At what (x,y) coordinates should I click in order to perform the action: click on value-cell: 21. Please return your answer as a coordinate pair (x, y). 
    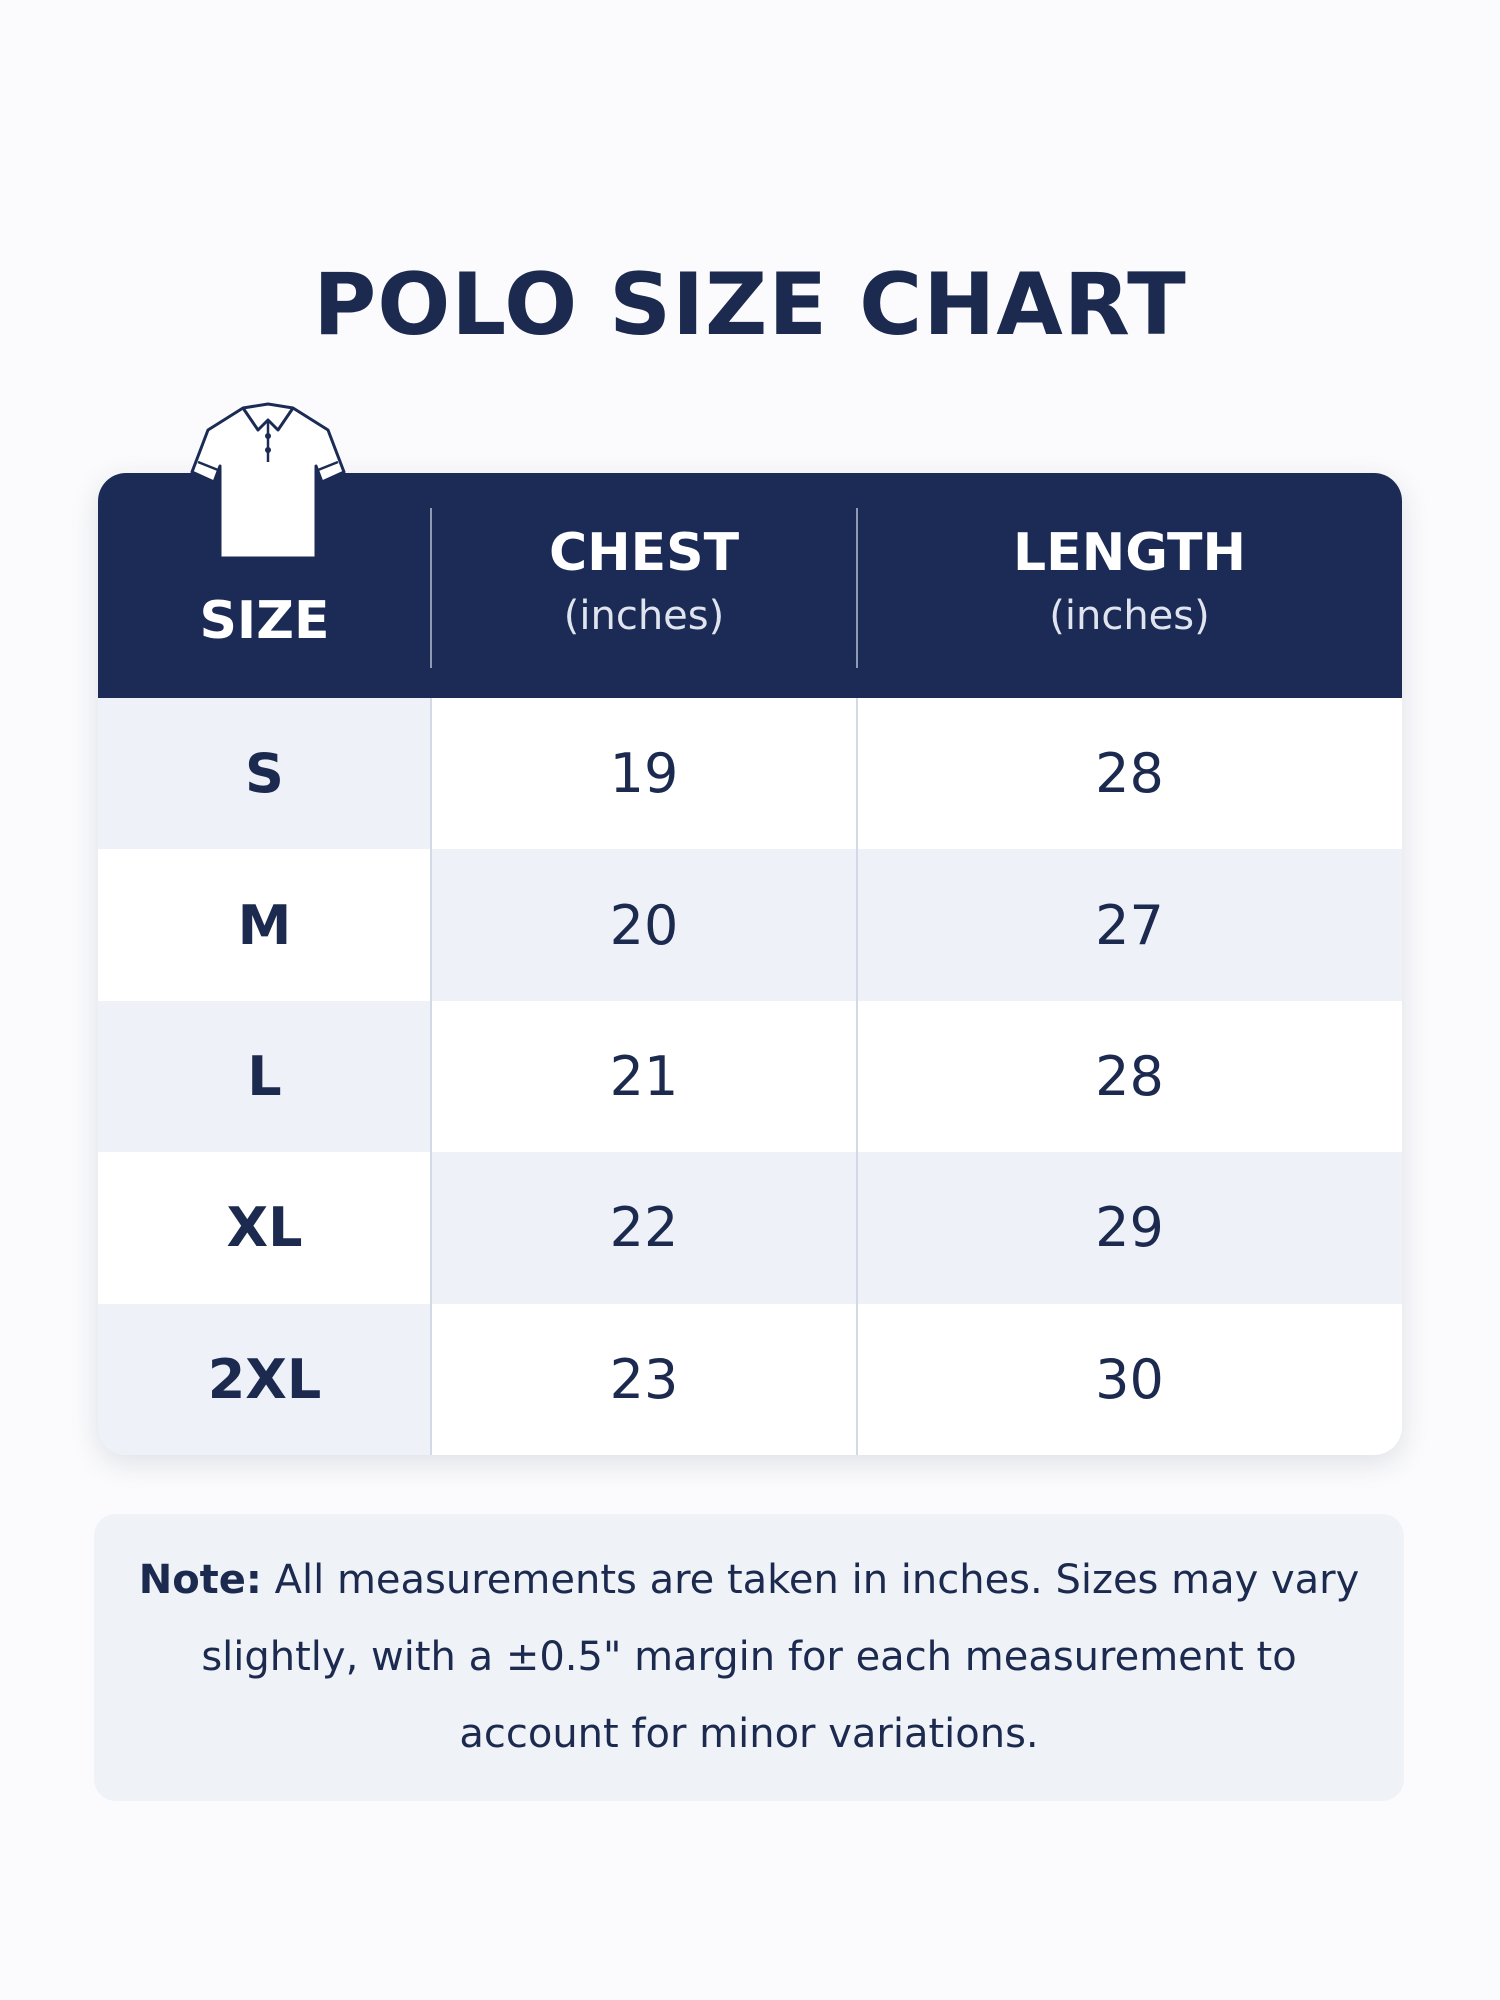
    Looking at the image, I should click on (644, 1076).